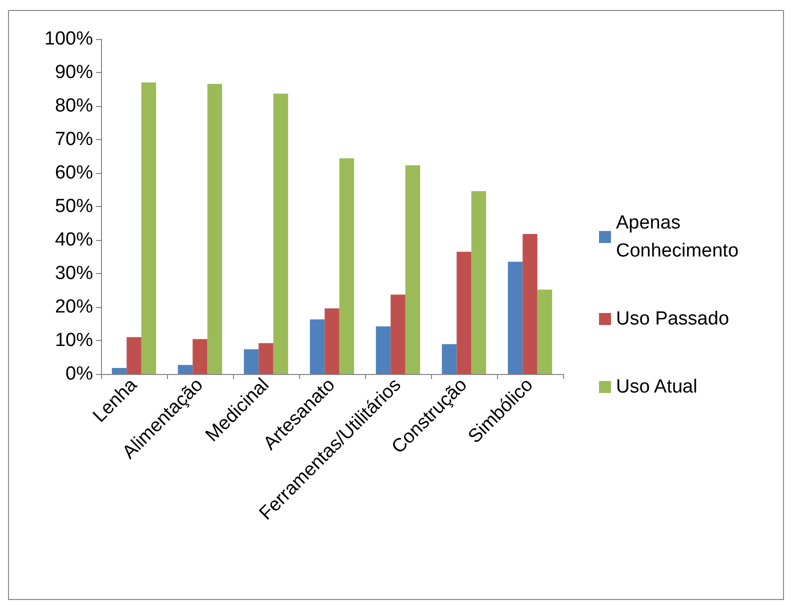 This screenshot has width=792, height=605. I want to click on y-tick-label: 0%, so click(80, 374).